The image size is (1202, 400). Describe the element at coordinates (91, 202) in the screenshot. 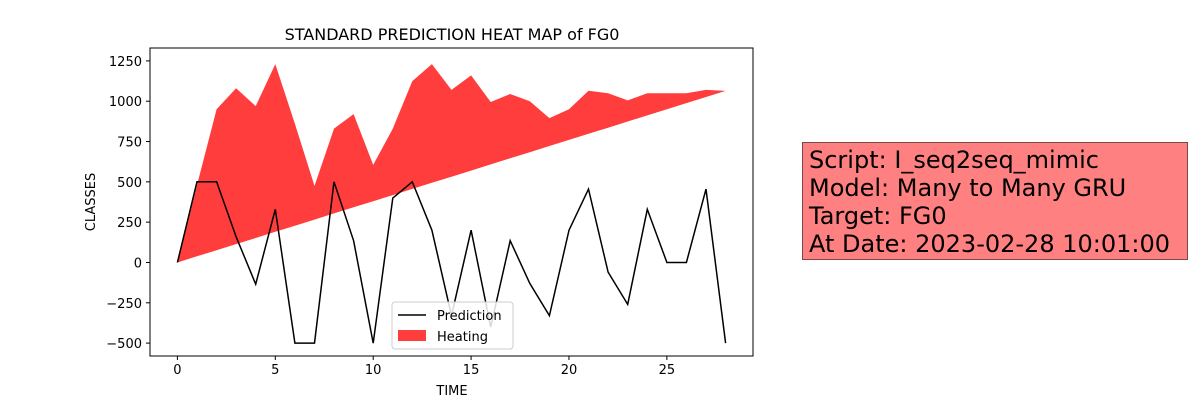

I see `y-axis-label: CLASSES` at that location.